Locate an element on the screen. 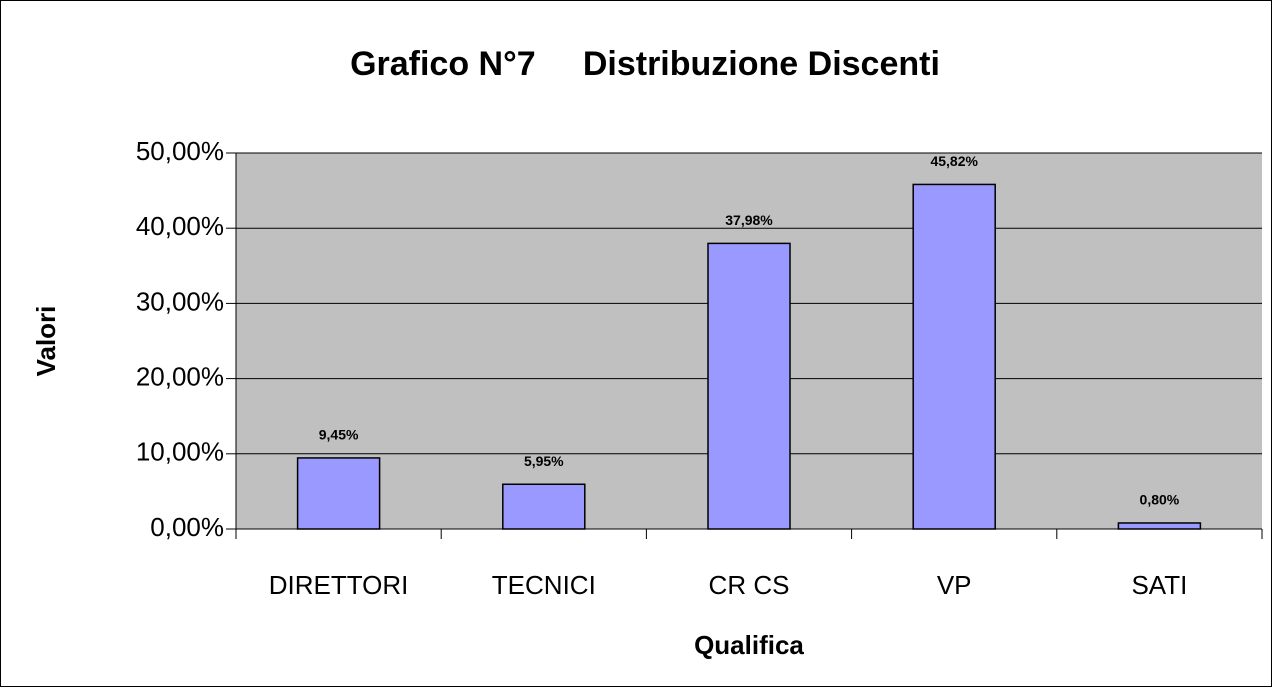  data-label: 5,95% is located at coordinates (544, 461).